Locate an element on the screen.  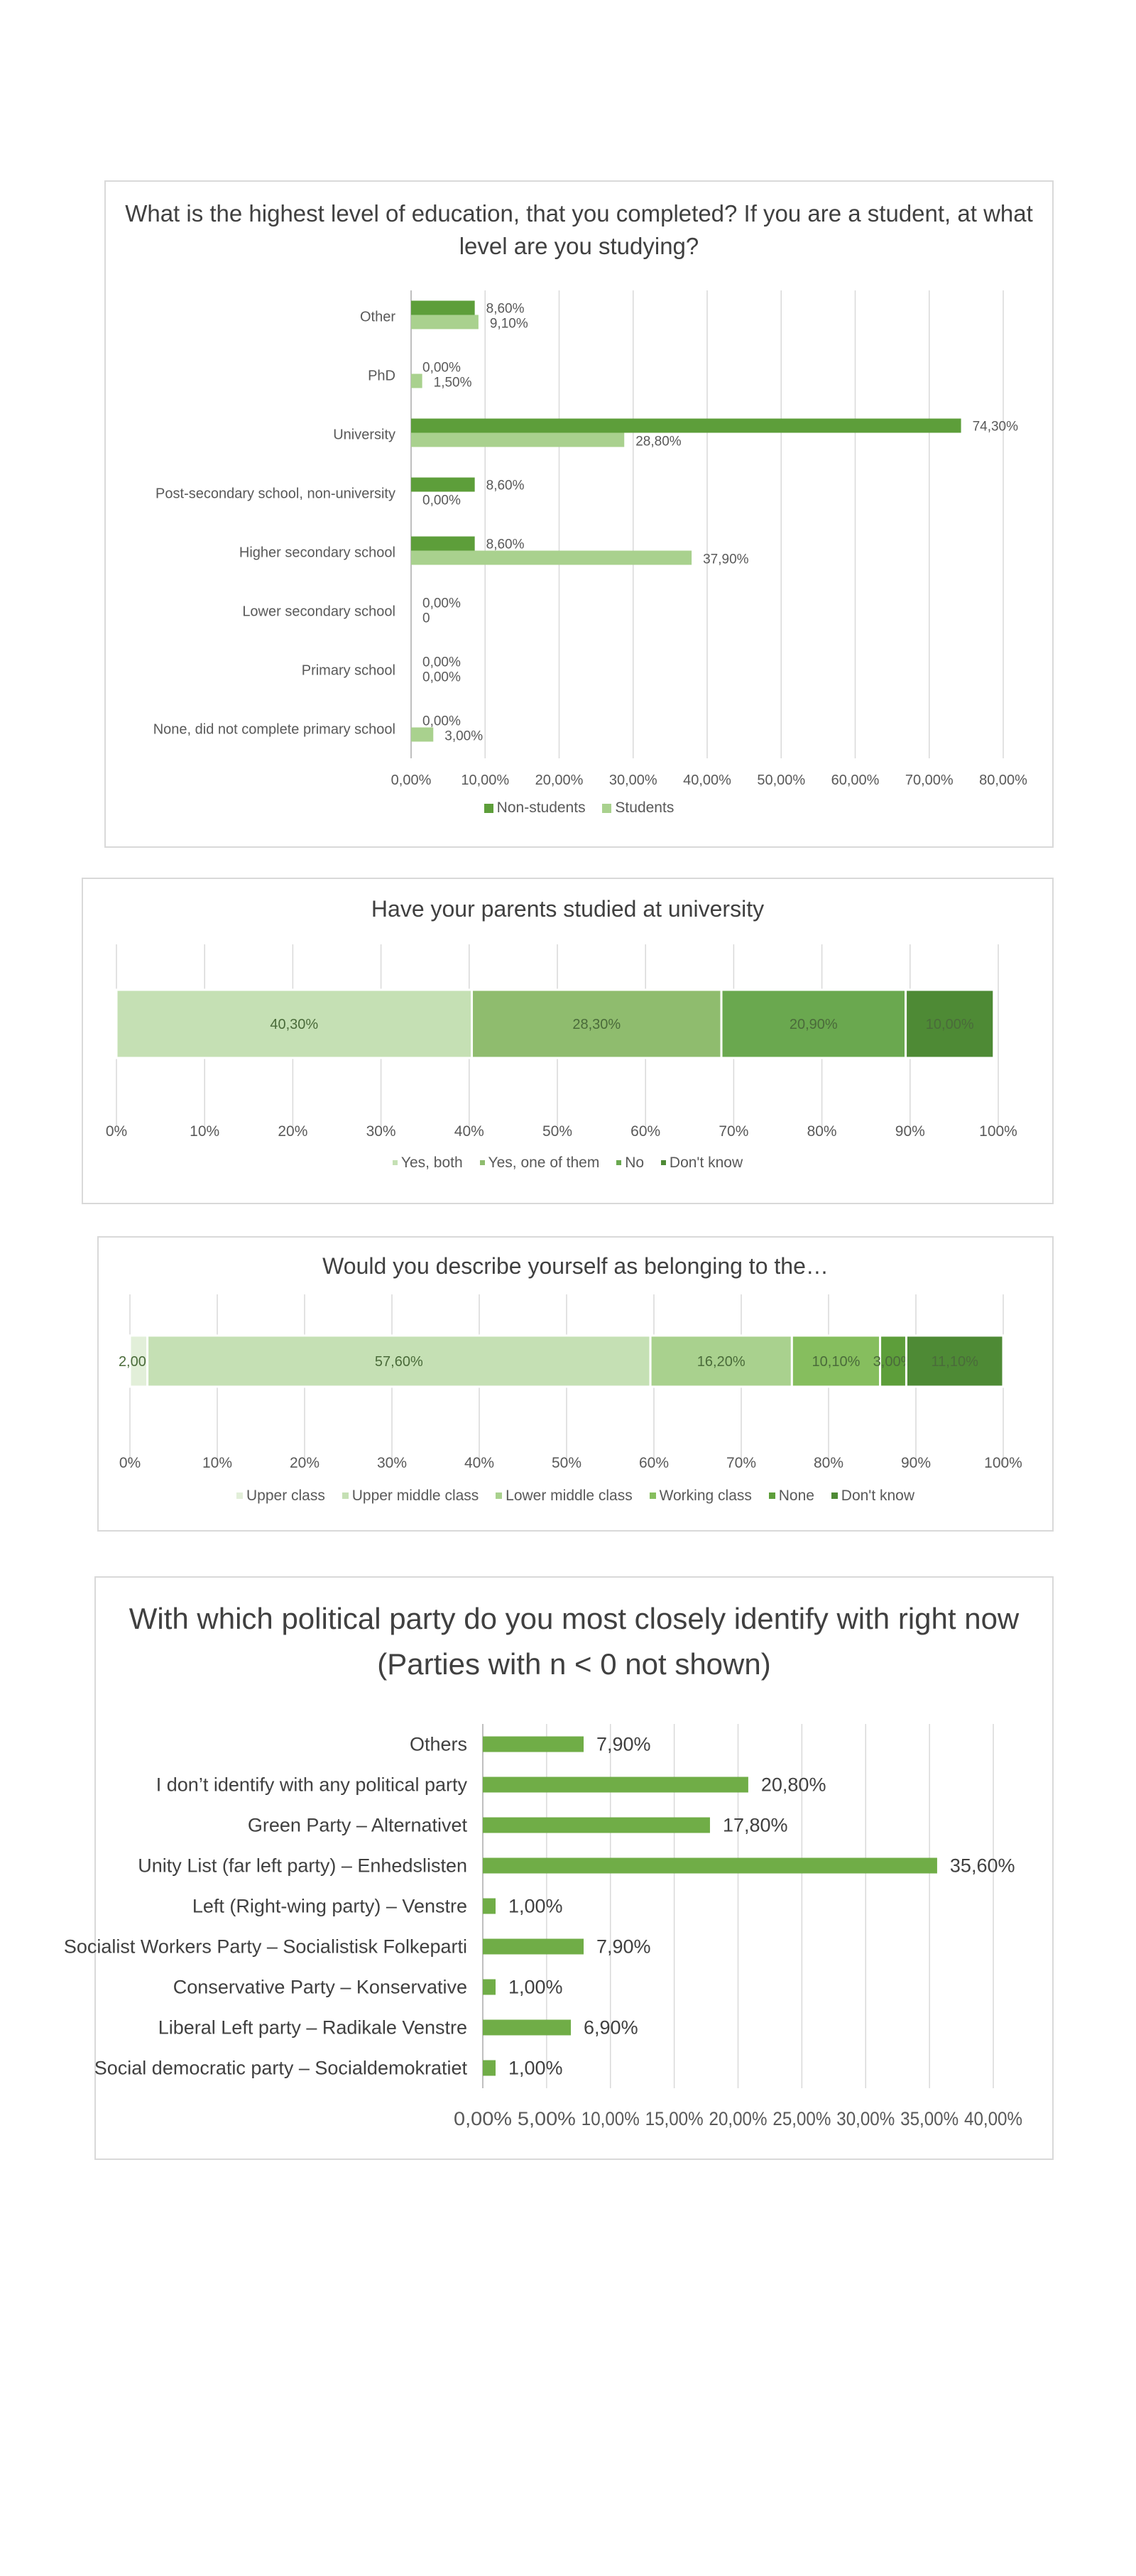
x-tick-label: 20,00% is located at coordinates (559, 780).